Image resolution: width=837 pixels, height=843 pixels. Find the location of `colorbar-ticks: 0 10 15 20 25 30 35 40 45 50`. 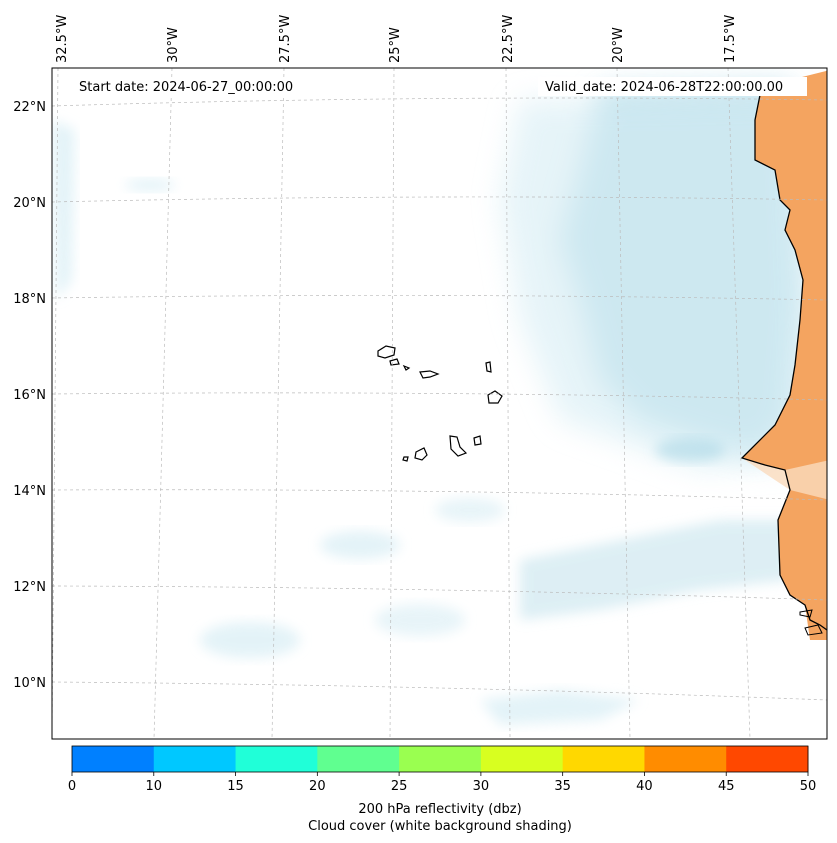

colorbar-ticks: 0 10 15 20 25 30 35 40 45 50 is located at coordinates (442, 783).